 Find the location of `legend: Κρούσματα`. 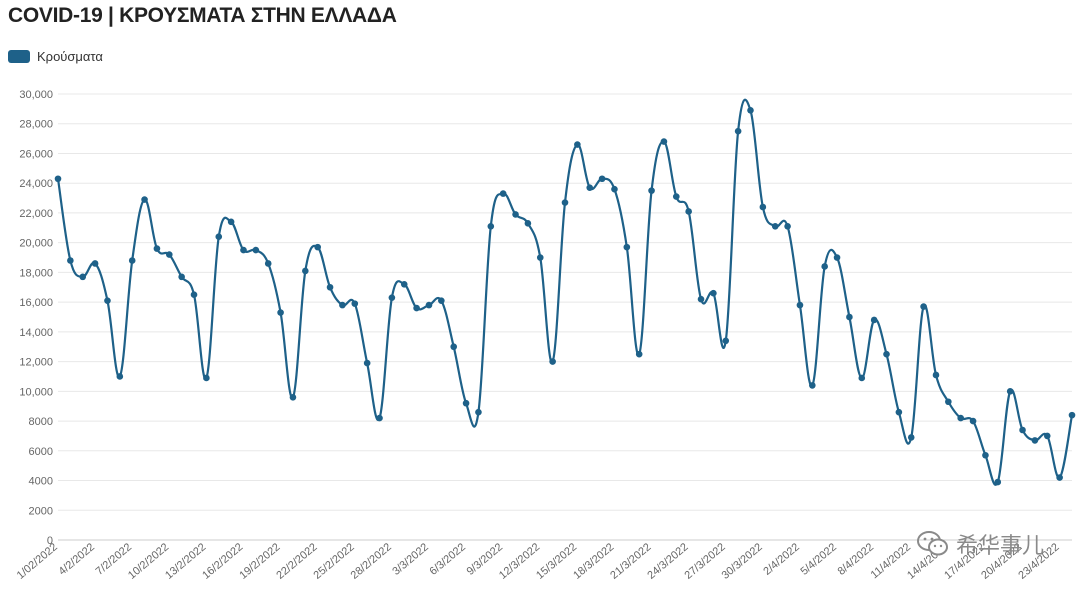

legend: Κρούσματα is located at coordinates (55, 56).